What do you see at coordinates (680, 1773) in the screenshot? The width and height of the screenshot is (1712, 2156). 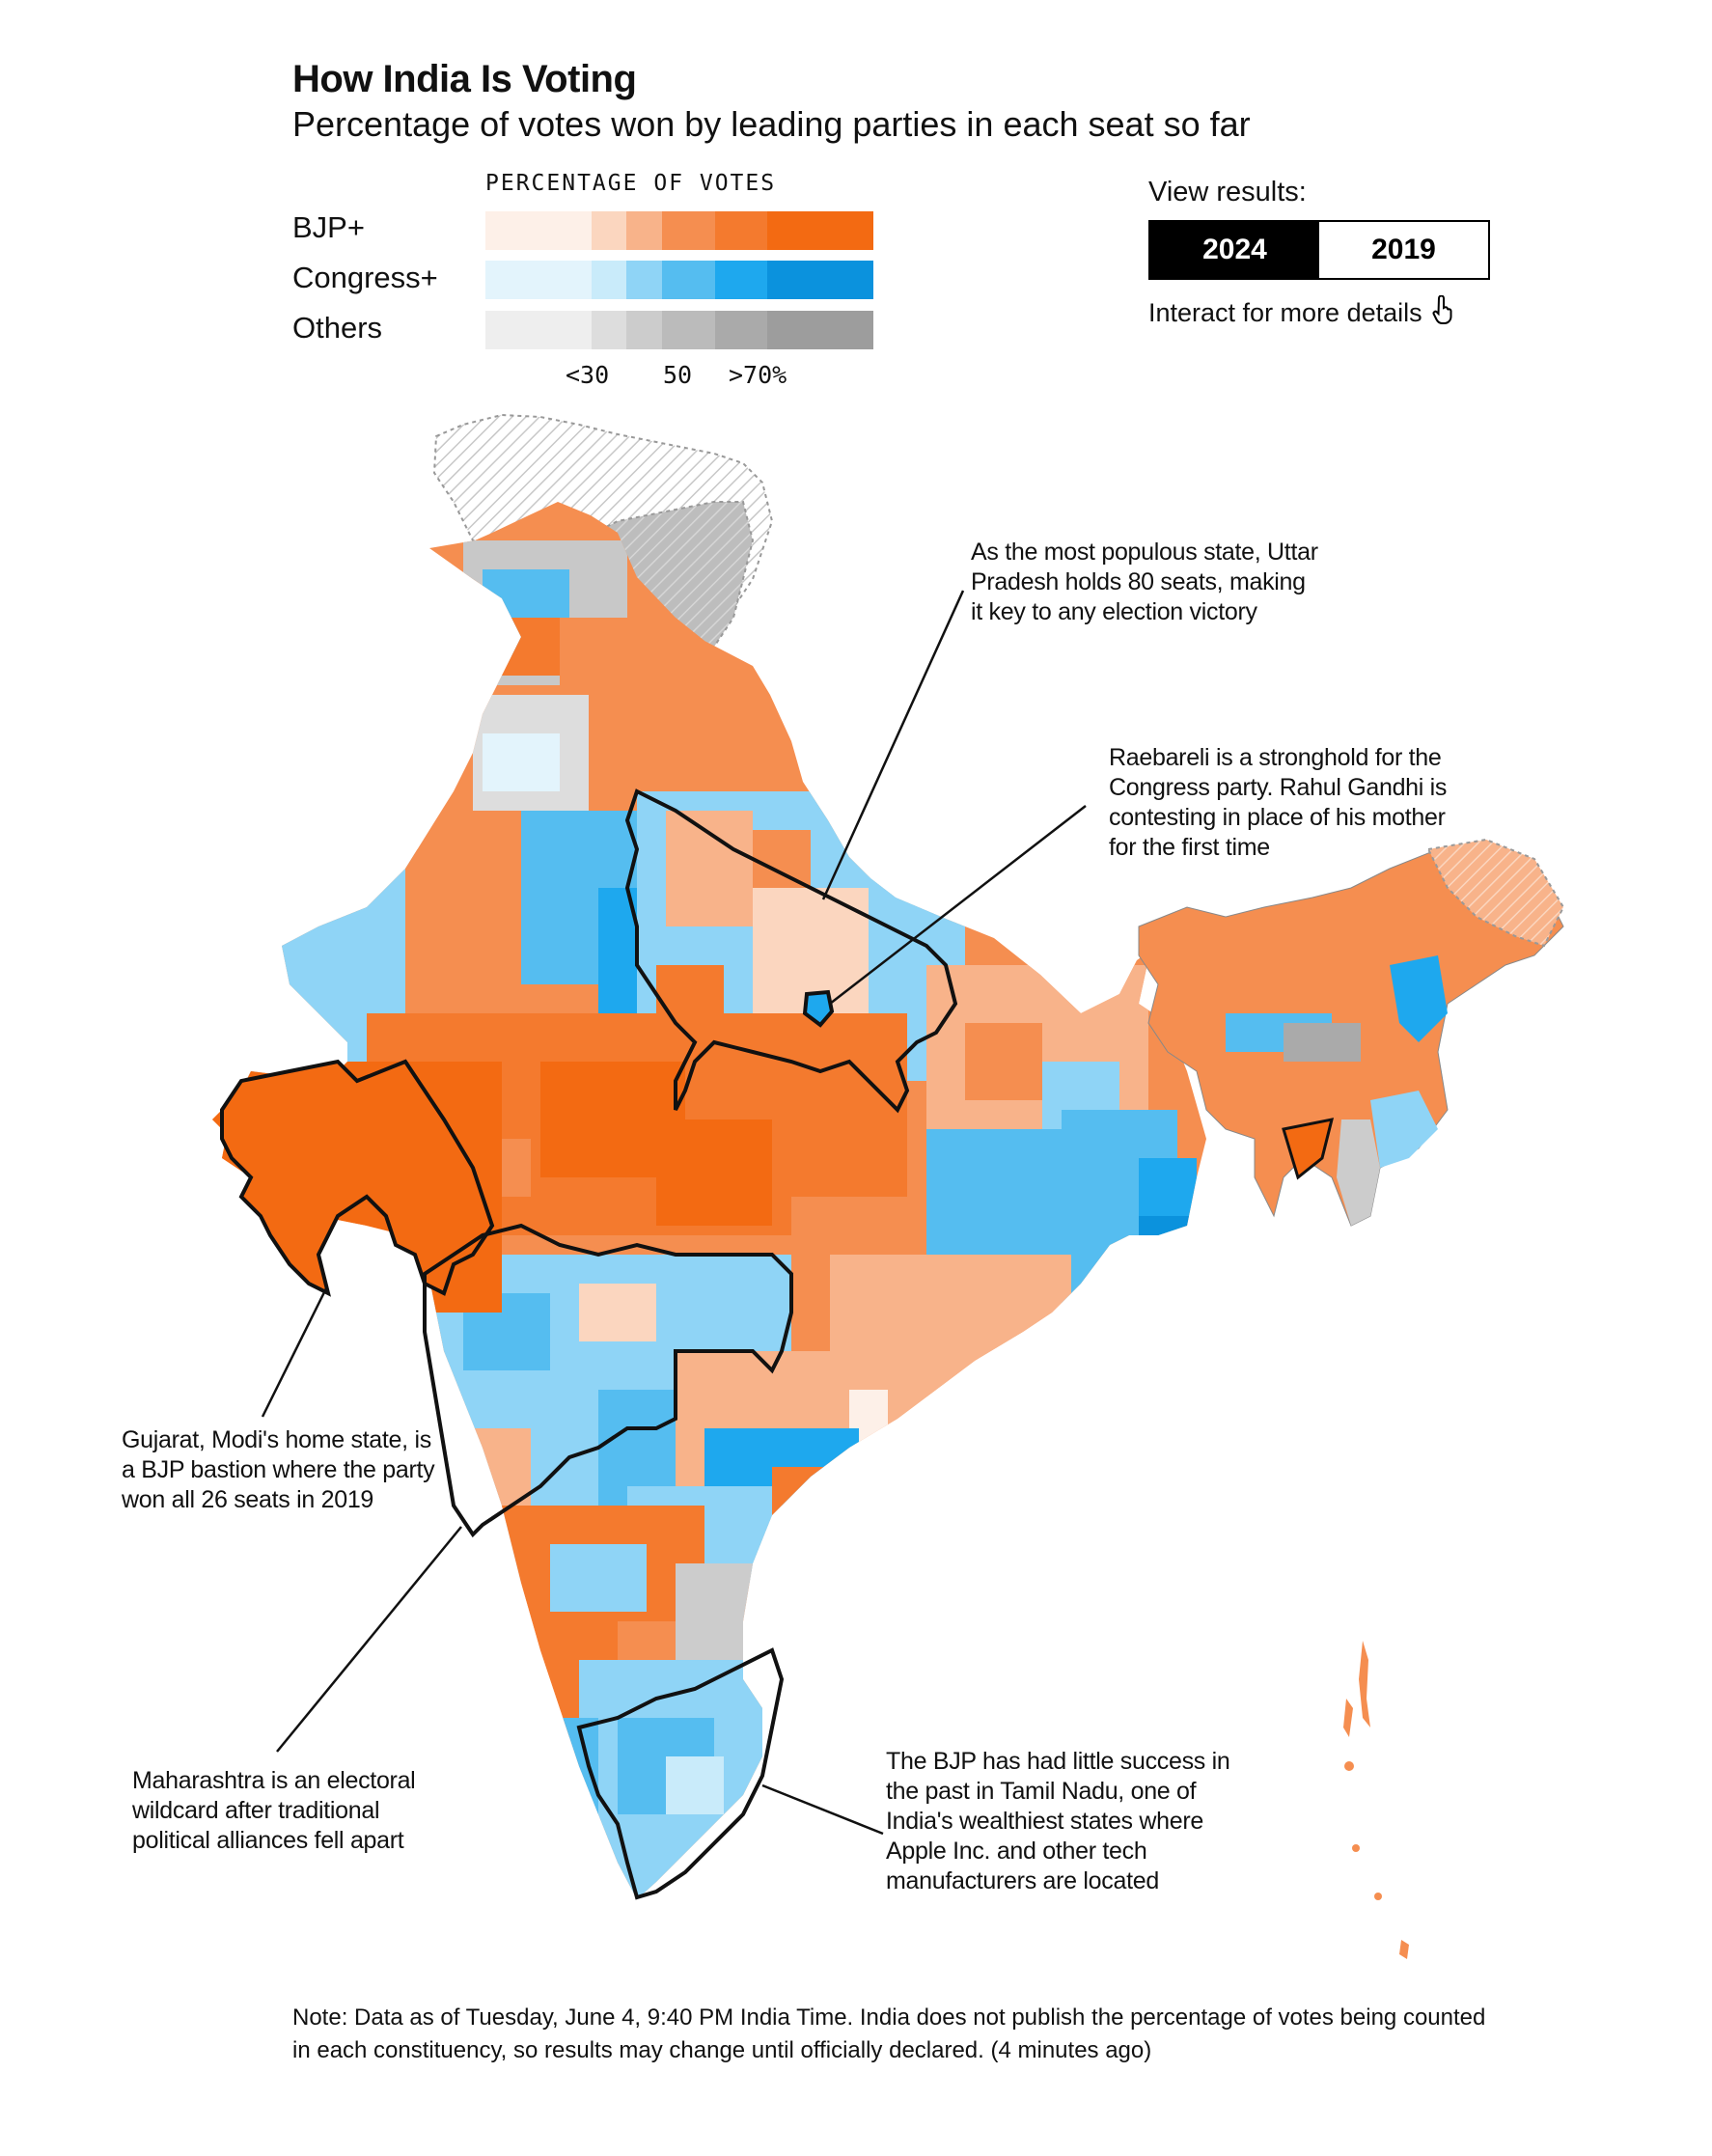 I see `tamil-nadu-outline` at bounding box center [680, 1773].